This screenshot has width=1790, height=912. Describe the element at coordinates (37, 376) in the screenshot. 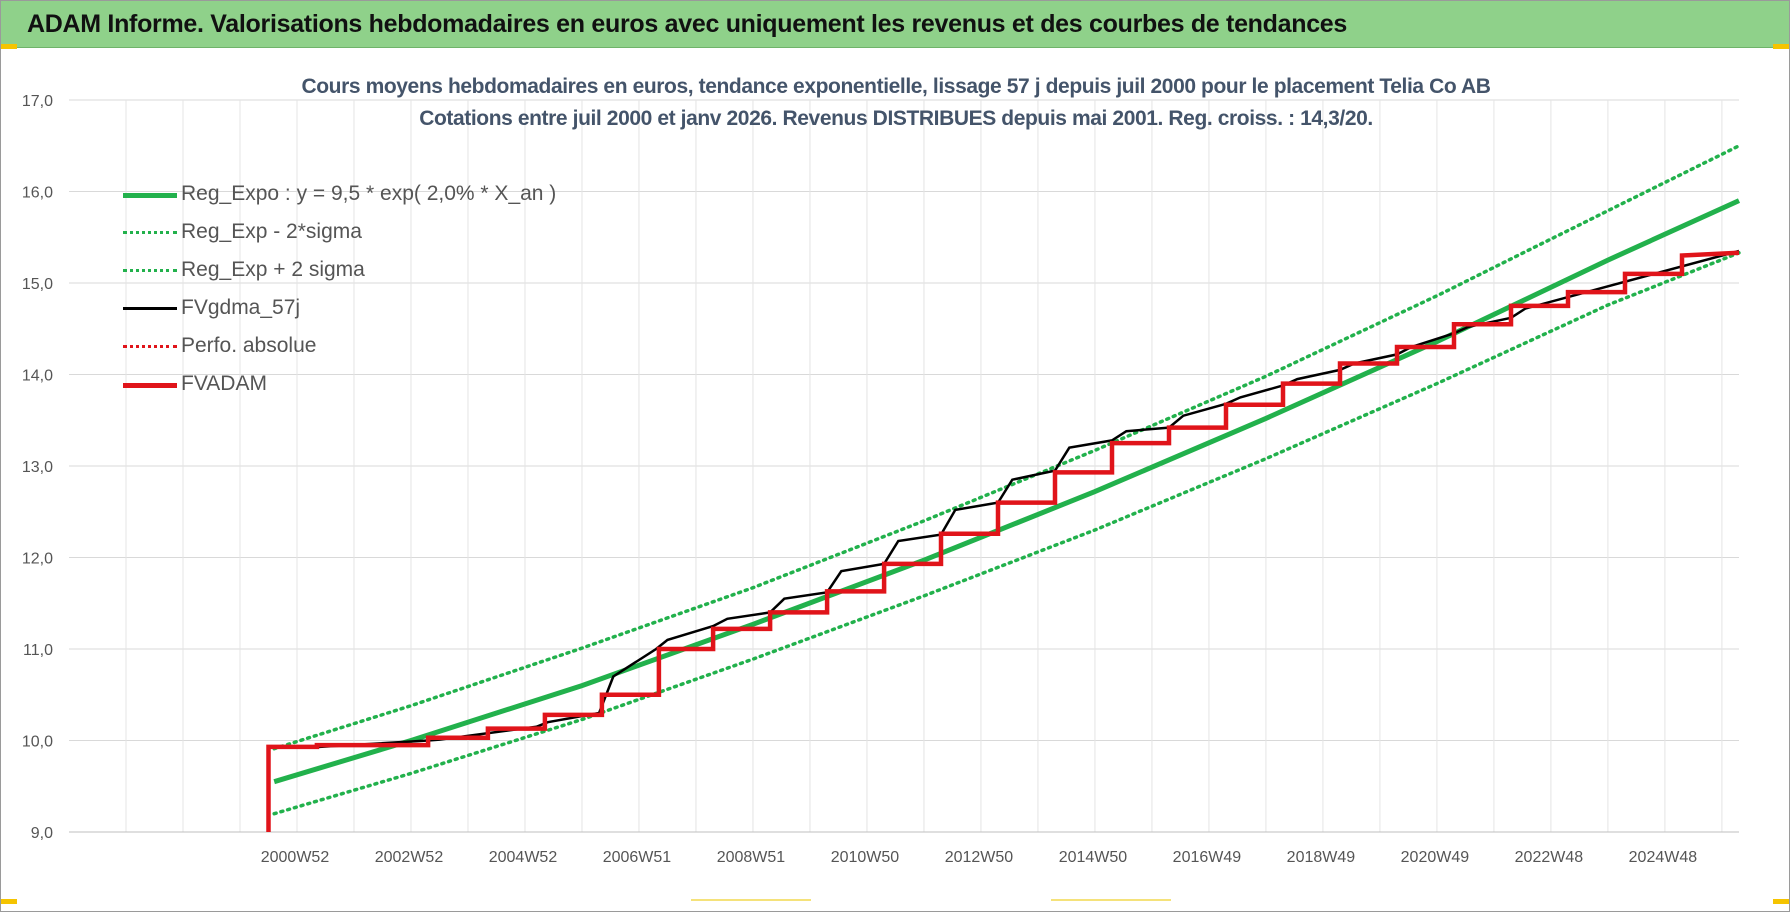

I see `y-tick-label: 14,0` at that location.